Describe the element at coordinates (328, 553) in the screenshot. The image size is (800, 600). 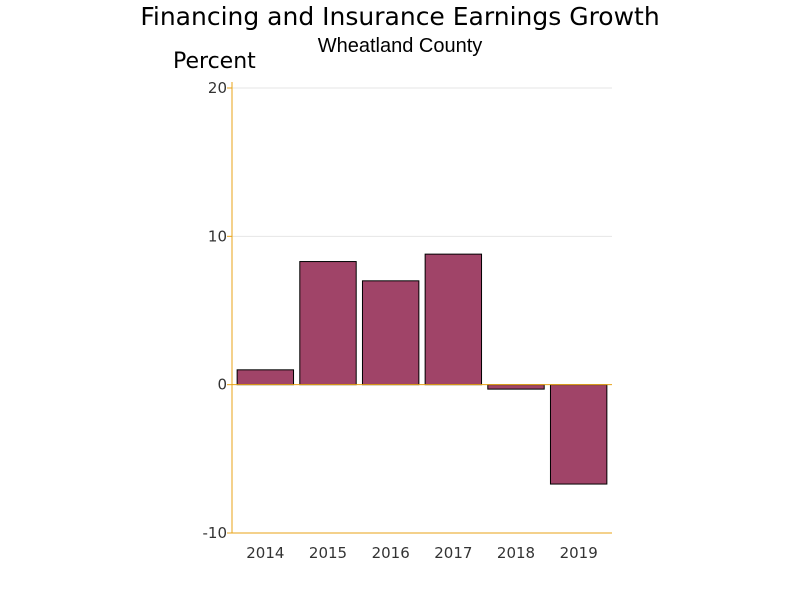
I see `x-tick-label: 2015` at that location.